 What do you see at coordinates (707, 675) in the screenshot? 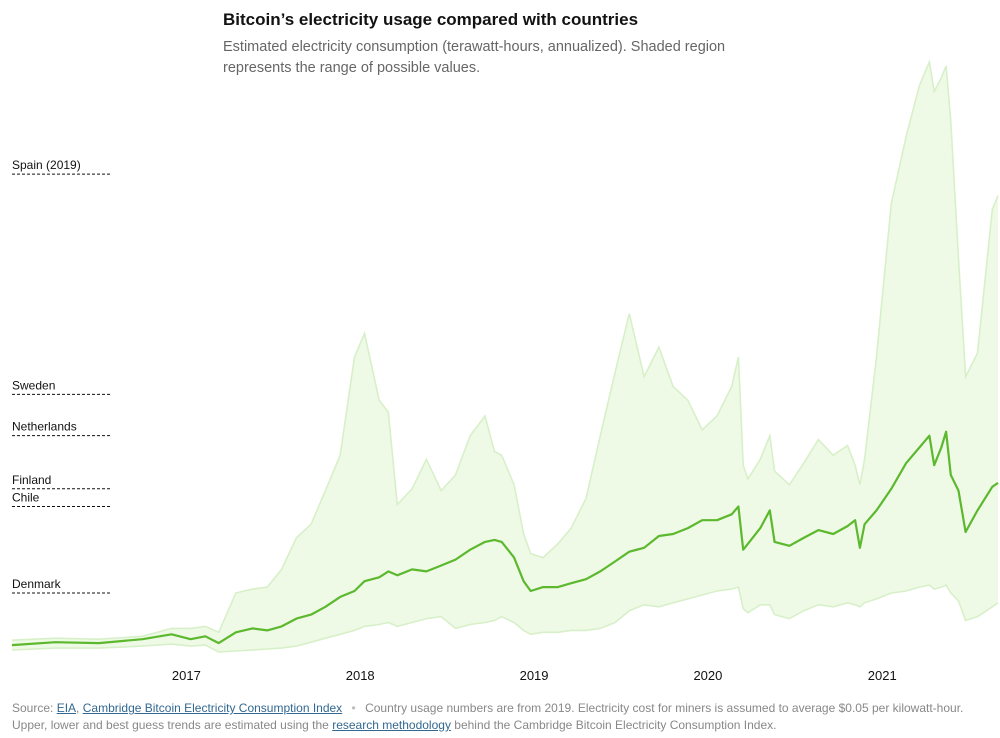
I see `x-tick-2020: 2020` at bounding box center [707, 675].